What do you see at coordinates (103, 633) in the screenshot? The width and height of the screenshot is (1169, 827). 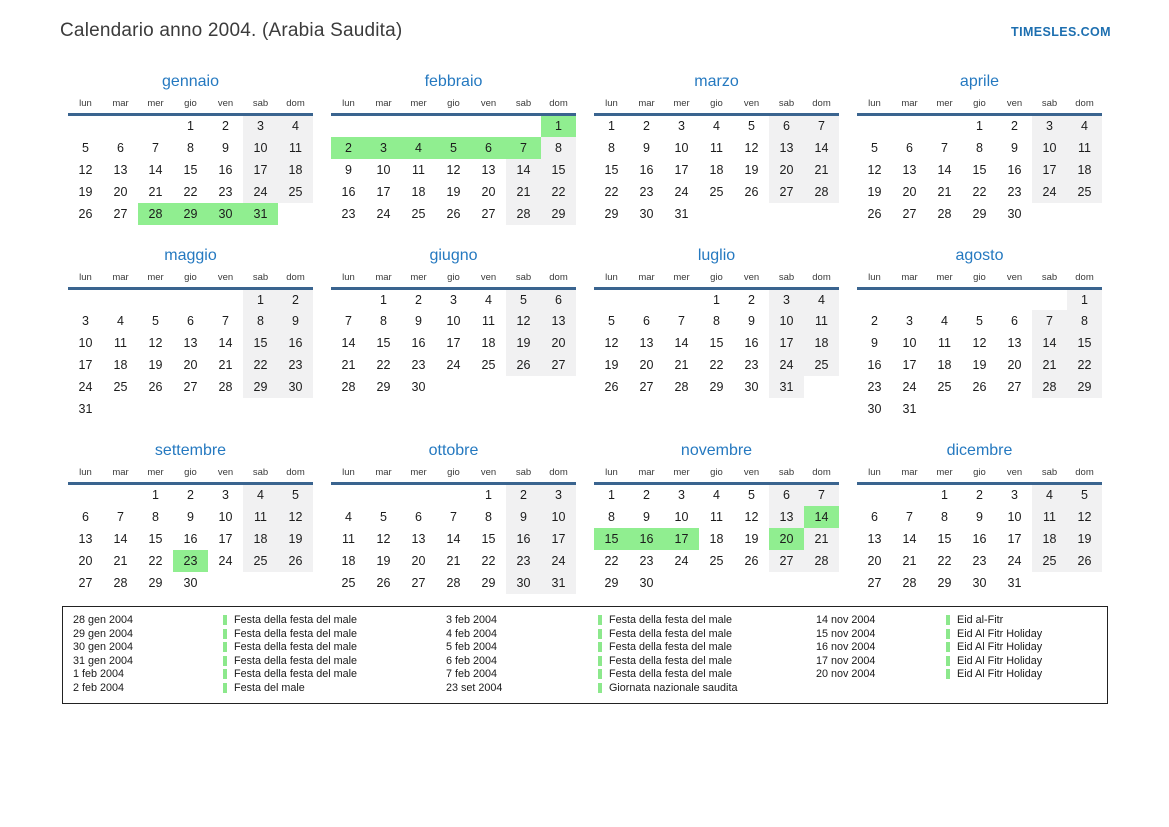 I see `legend-date: 29 gen 2004` at bounding box center [103, 633].